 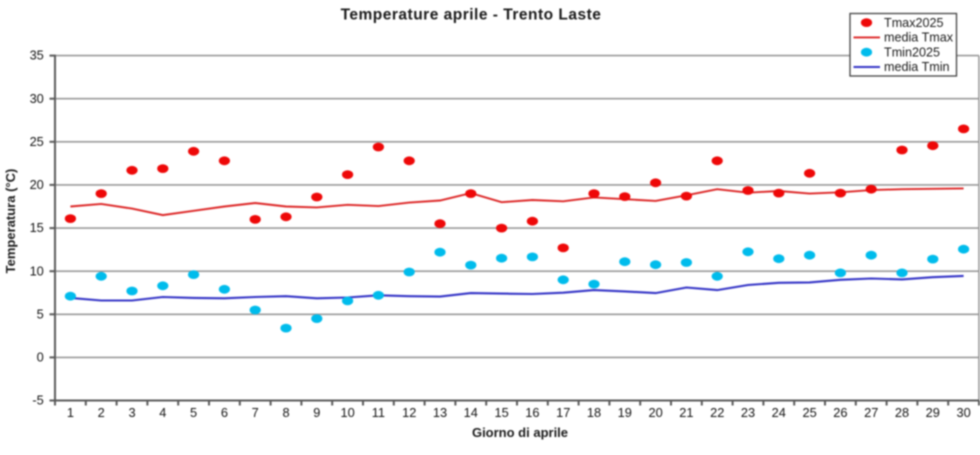 What do you see at coordinates (594, 412) in the screenshot?
I see `svg-text: 18` at bounding box center [594, 412].